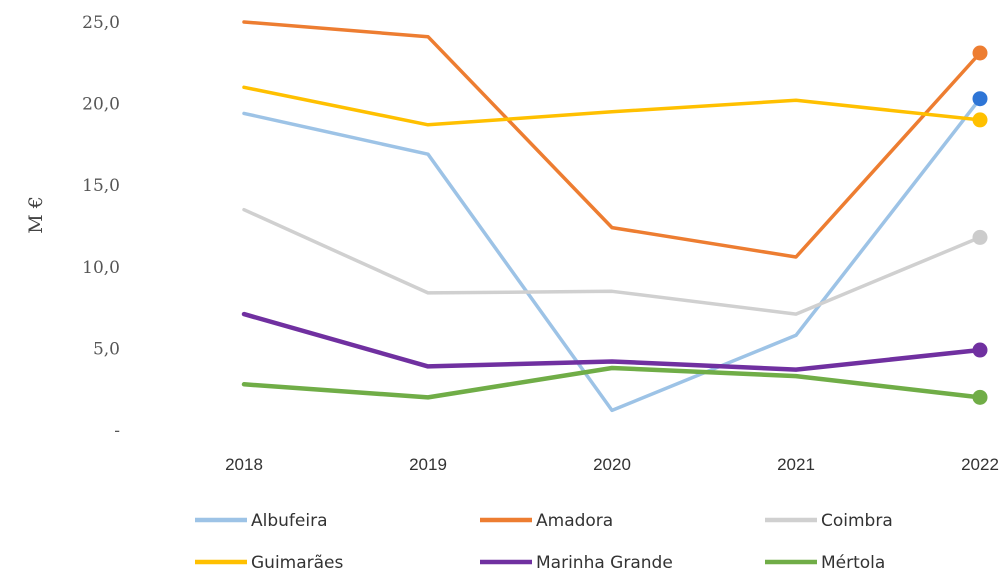 This screenshot has width=1004, height=575. Describe the element at coordinates (980, 225) in the screenshot. I see `end-markers` at that location.